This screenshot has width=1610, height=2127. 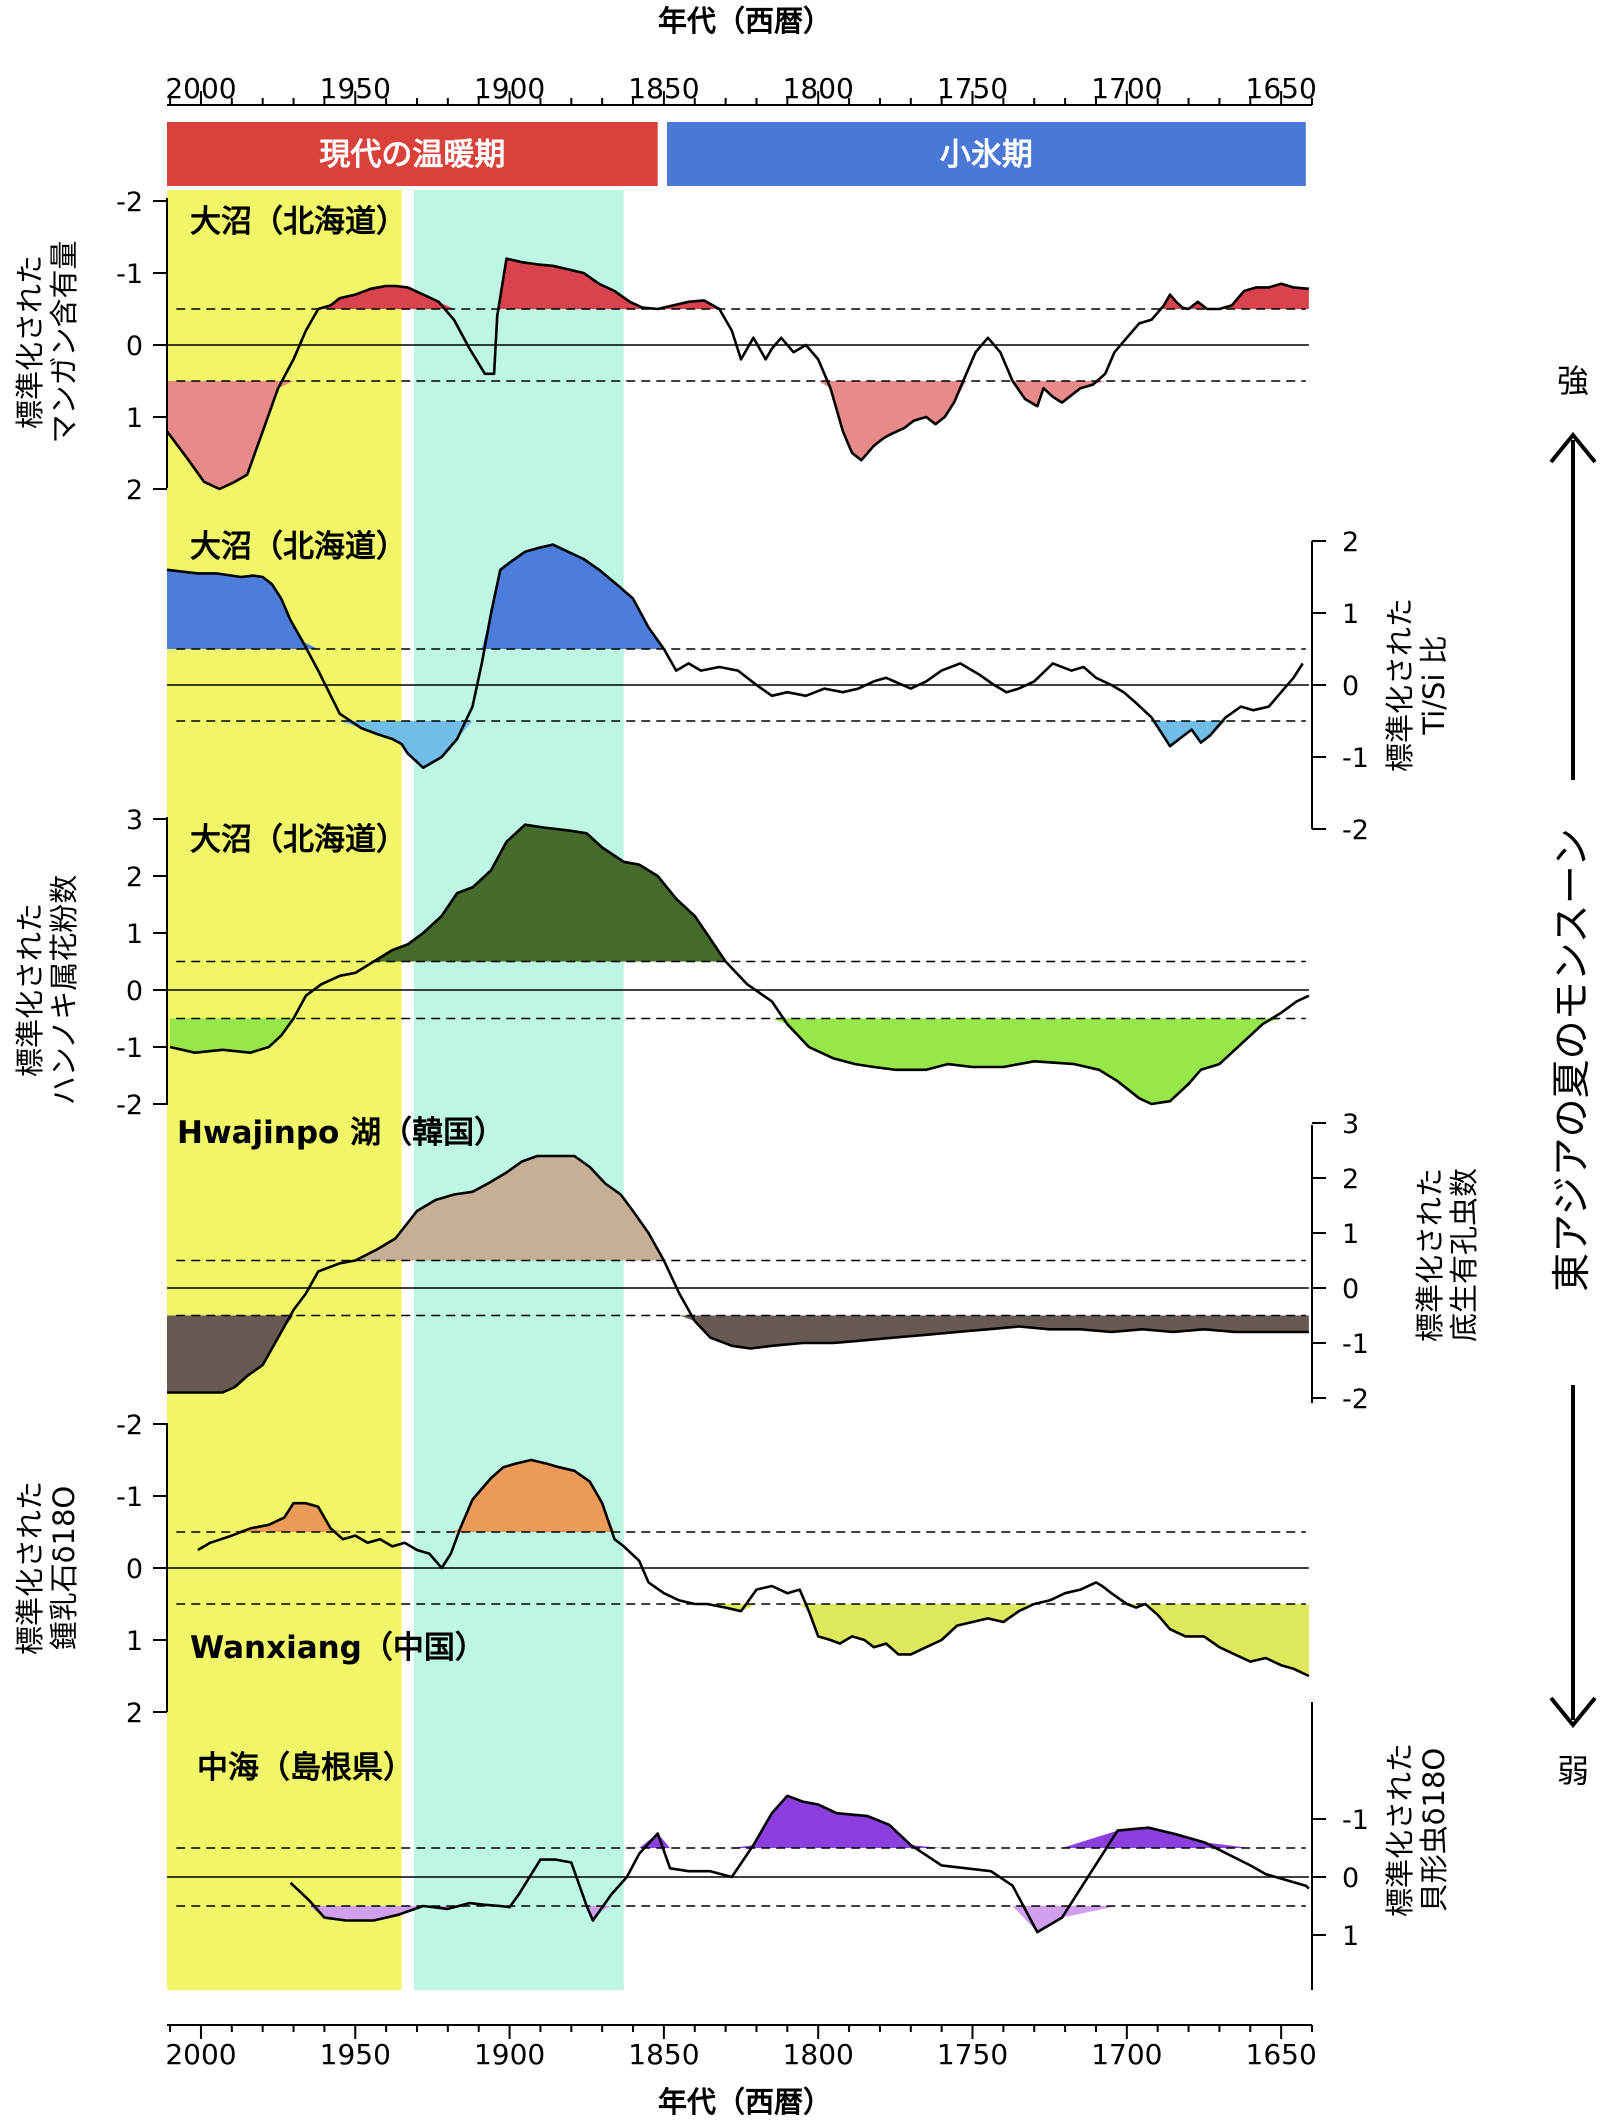 I want to click on x-tick-label-top: 1800, so click(x=818, y=88).